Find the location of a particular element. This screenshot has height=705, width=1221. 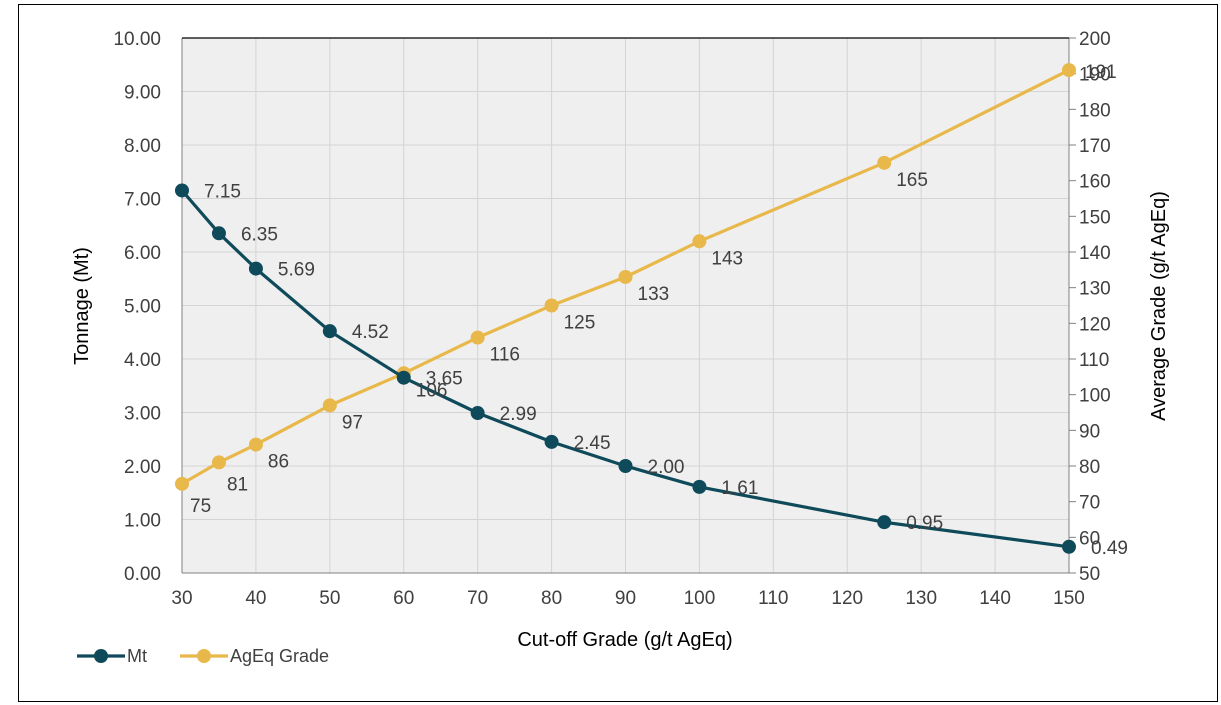

y2-tick-label: 130 is located at coordinates (1095, 289).